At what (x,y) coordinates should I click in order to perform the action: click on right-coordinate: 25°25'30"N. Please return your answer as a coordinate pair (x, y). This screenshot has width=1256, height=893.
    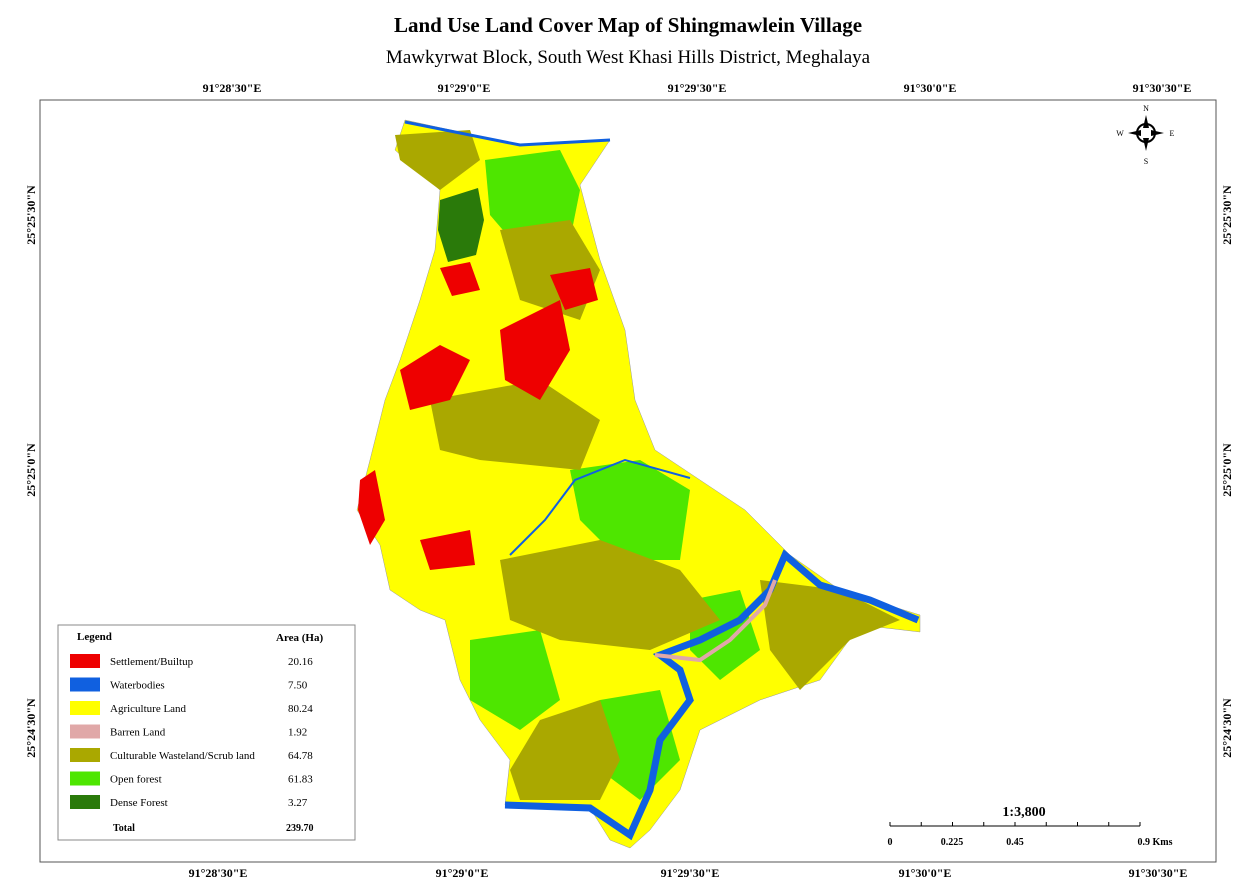
    Looking at the image, I should click on (1227, 215).